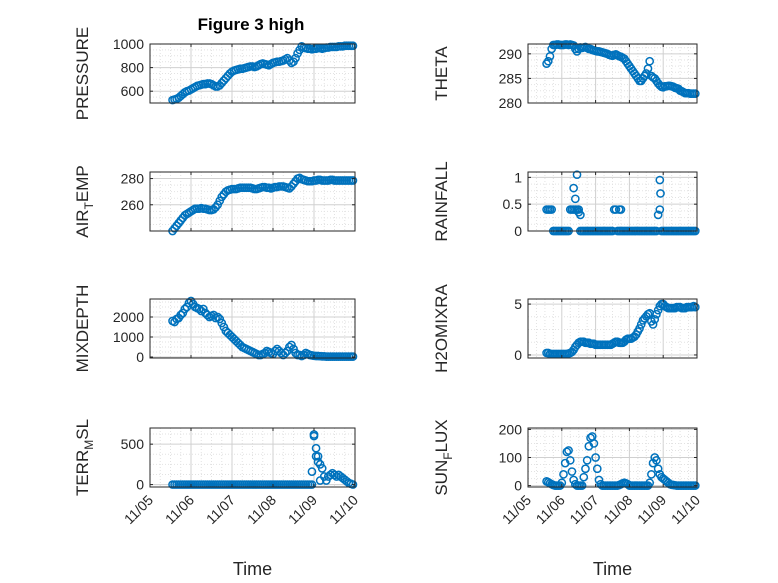  What do you see at coordinates (511, 429) in the screenshot?
I see `y-tick-label: 200` at bounding box center [511, 429].